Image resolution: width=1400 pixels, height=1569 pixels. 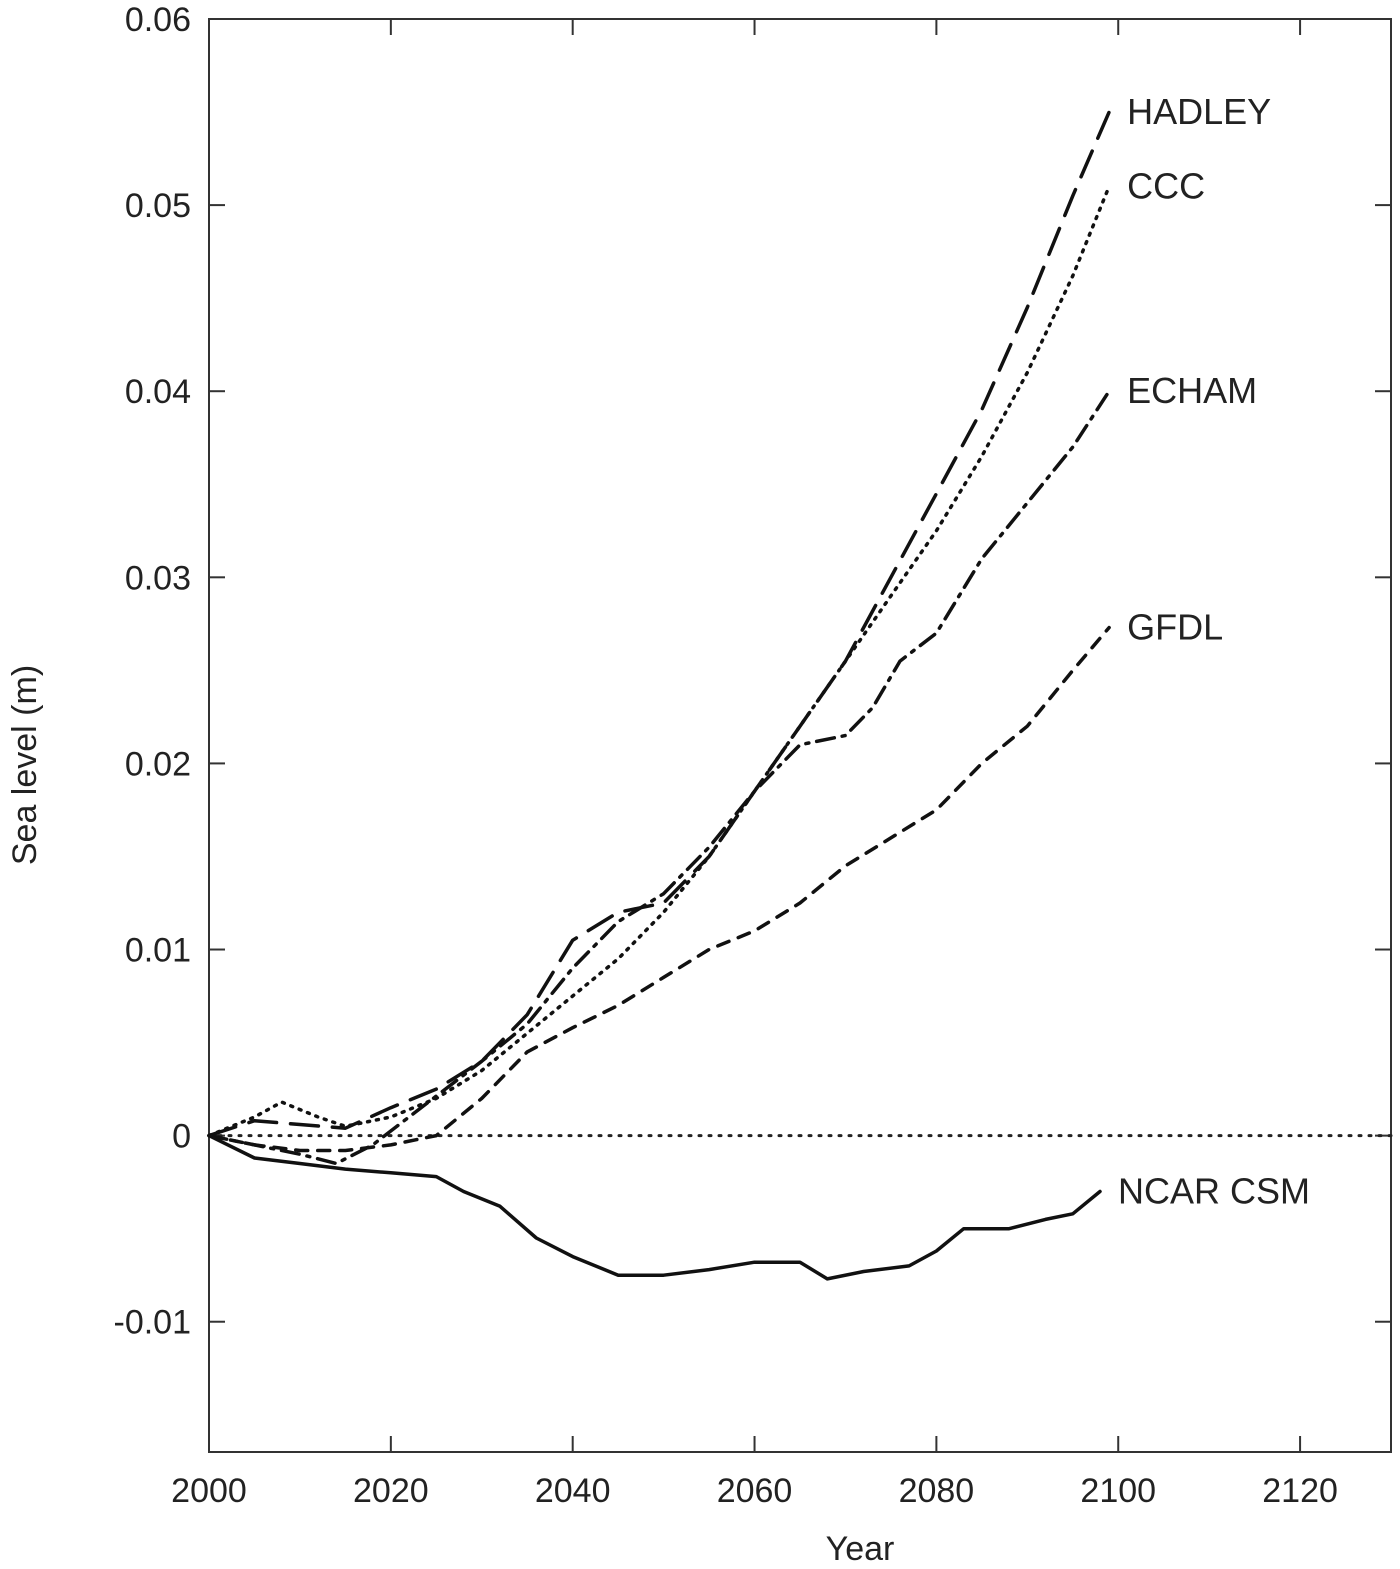 What do you see at coordinates (153, 1323) in the screenshot?
I see `y-tick-label: -0.01` at bounding box center [153, 1323].